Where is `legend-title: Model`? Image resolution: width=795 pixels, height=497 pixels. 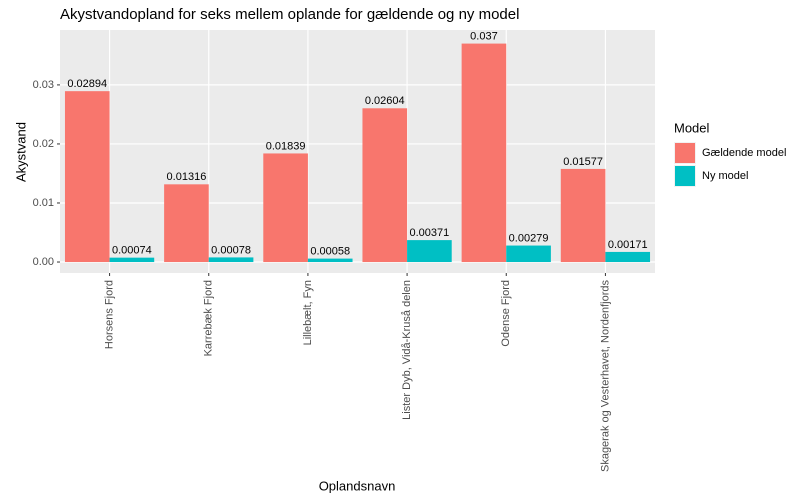
legend-title: Model is located at coordinates (692, 127).